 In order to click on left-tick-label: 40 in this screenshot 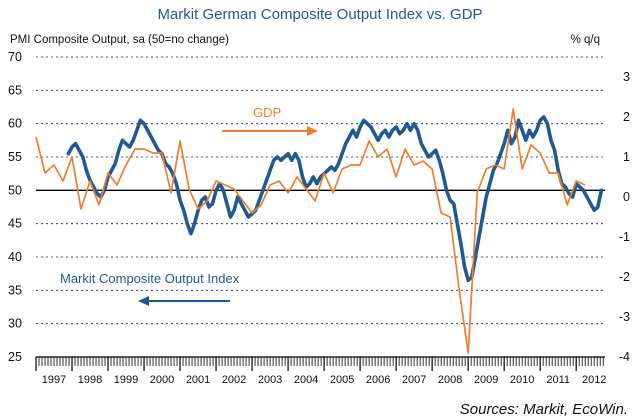, I will do `click(15, 257)`.